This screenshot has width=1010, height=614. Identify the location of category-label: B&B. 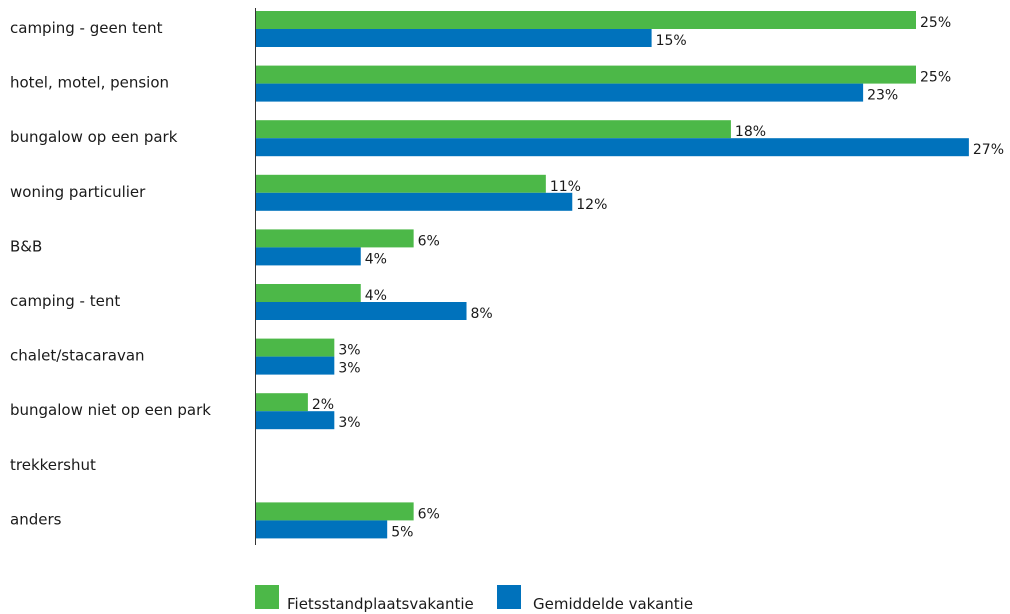
(26, 246).